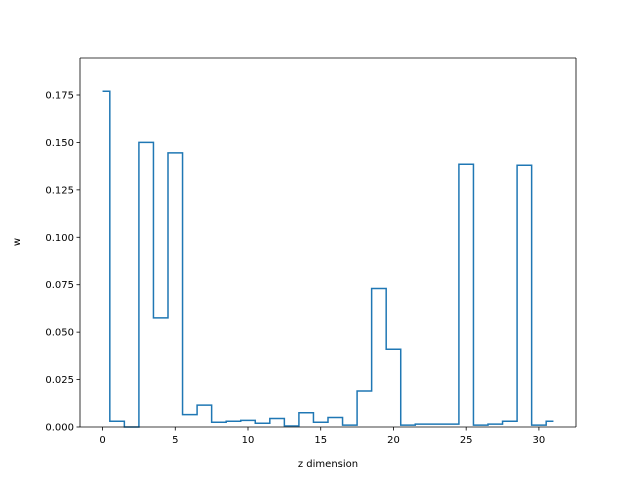 The height and width of the screenshot is (480, 640). What do you see at coordinates (59, 285) in the screenshot?
I see `y-tick-label: 0.075` at bounding box center [59, 285].